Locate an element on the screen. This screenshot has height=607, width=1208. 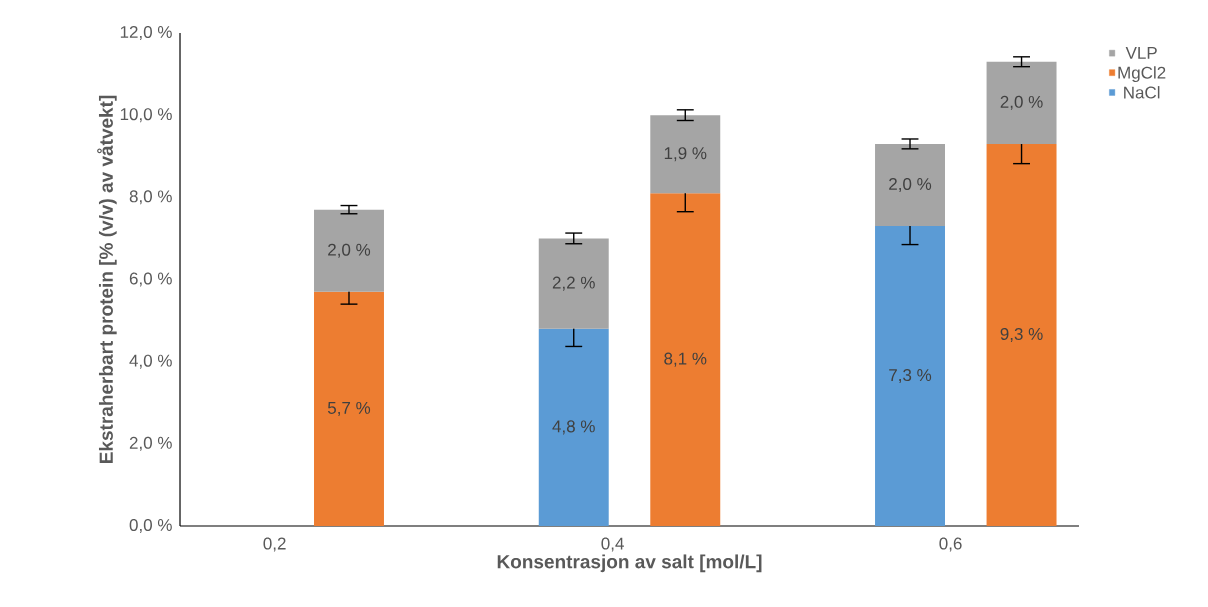
data-label: 4,8 % is located at coordinates (573, 427).